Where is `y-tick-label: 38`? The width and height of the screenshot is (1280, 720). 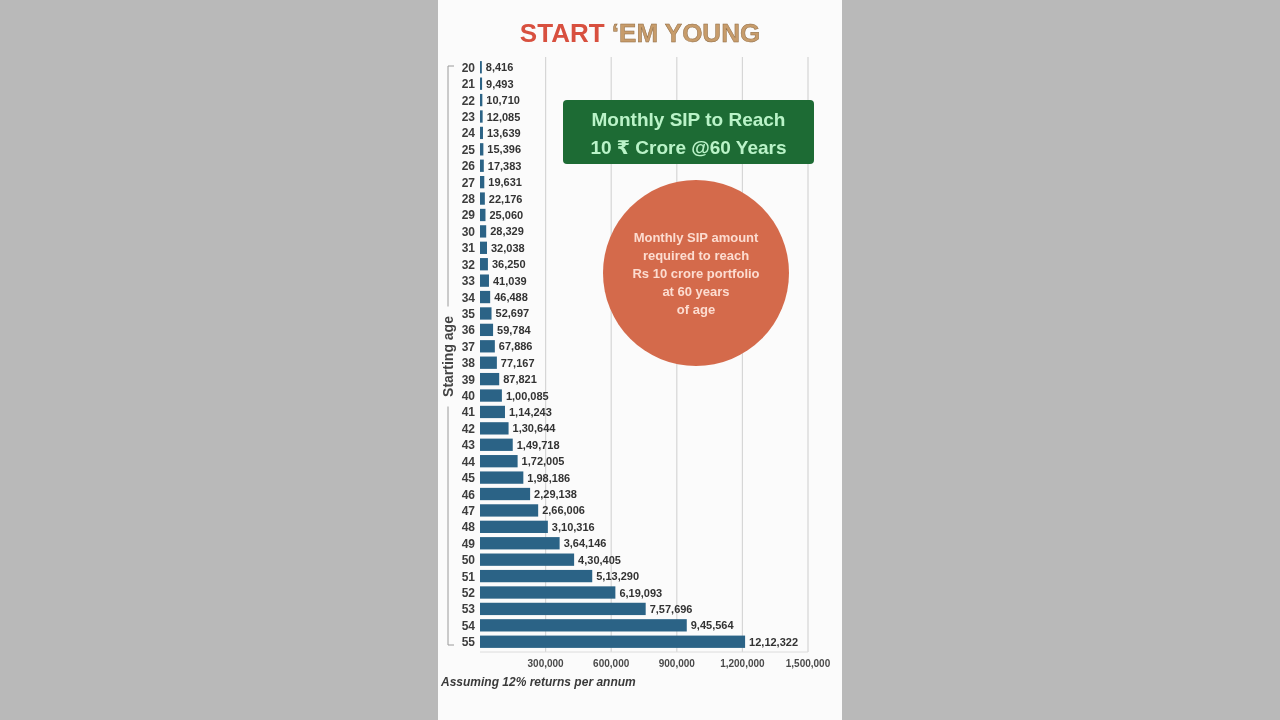
y-tick-label: 38 is located at coordinates (468, 363).